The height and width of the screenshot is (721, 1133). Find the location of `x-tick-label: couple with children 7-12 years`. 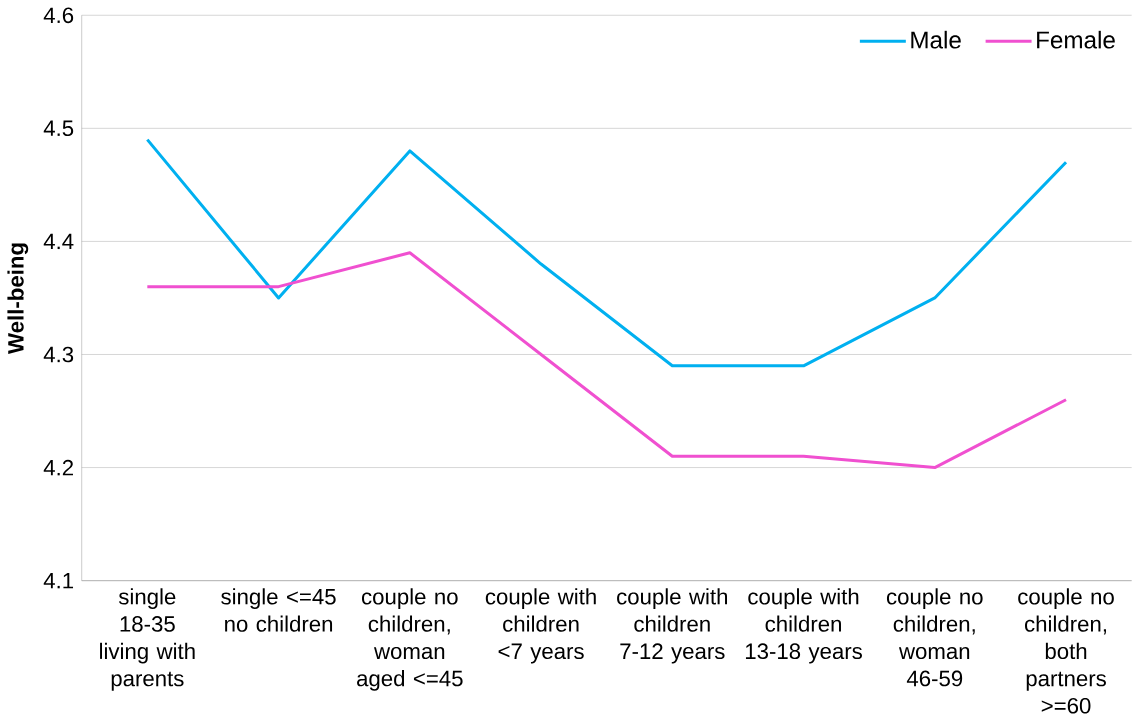

x-tick-label: couple with children 7-12 years is located at coordinates (672, 626).